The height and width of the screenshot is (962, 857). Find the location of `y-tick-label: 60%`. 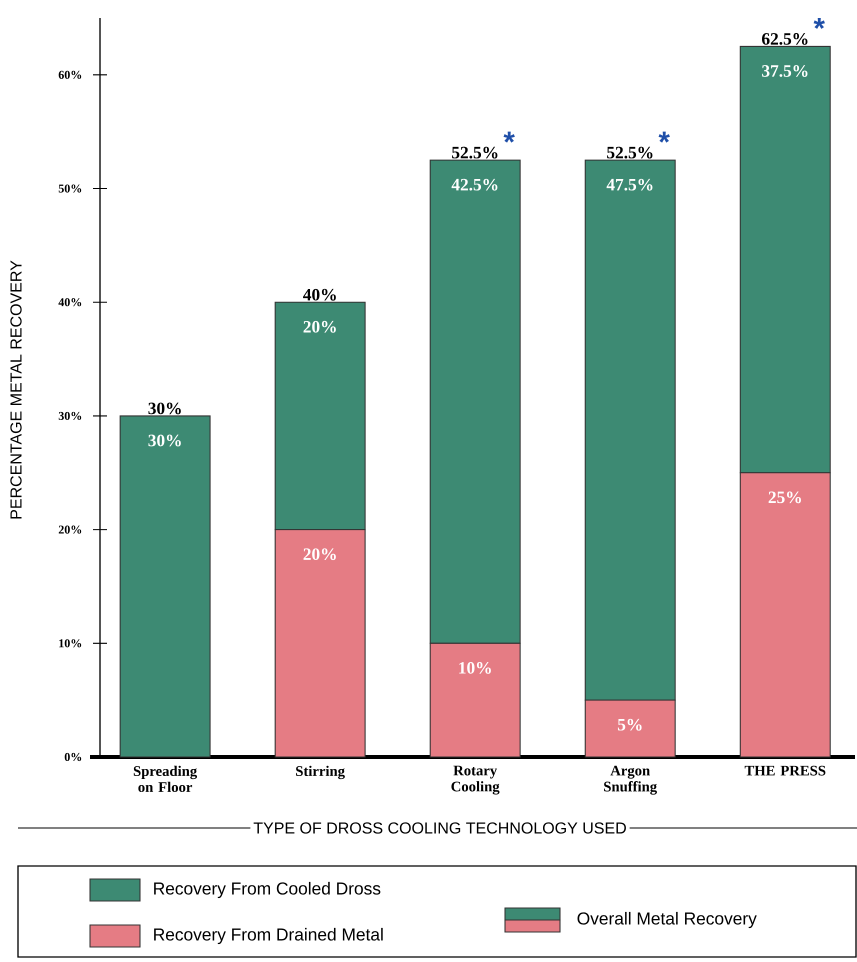

y-tick-label: 60% is located at coordinates (70, 74).